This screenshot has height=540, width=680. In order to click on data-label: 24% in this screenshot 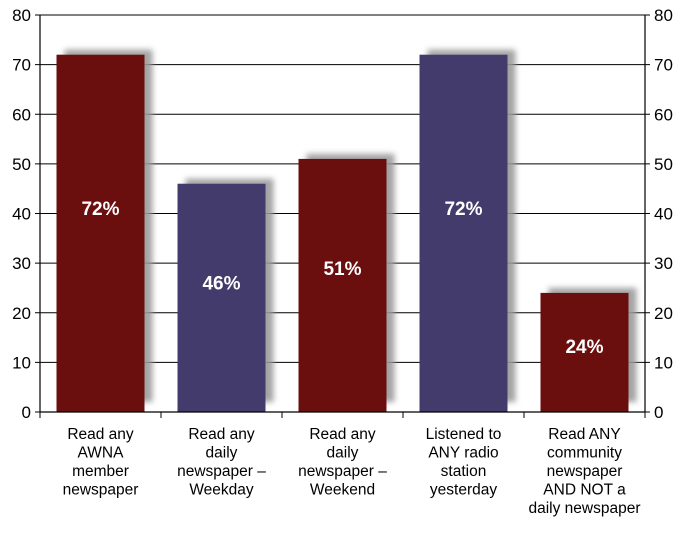, I will do `click(584, 347)`.